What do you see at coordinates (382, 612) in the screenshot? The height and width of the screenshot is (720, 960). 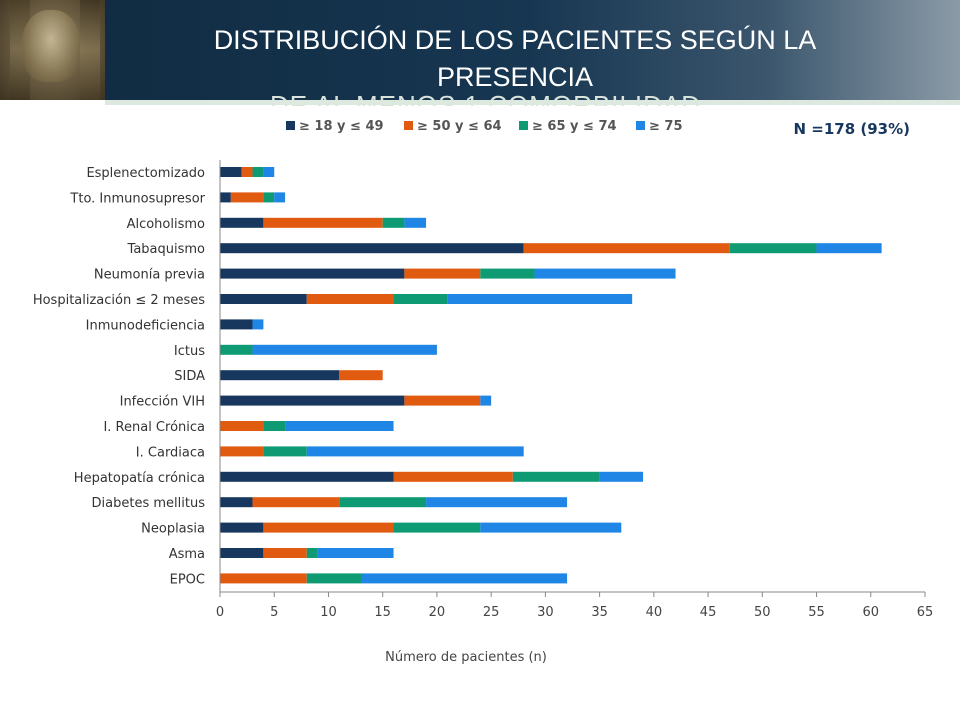 I see `x-tick-label: 15` at bounding box center [382, 612].